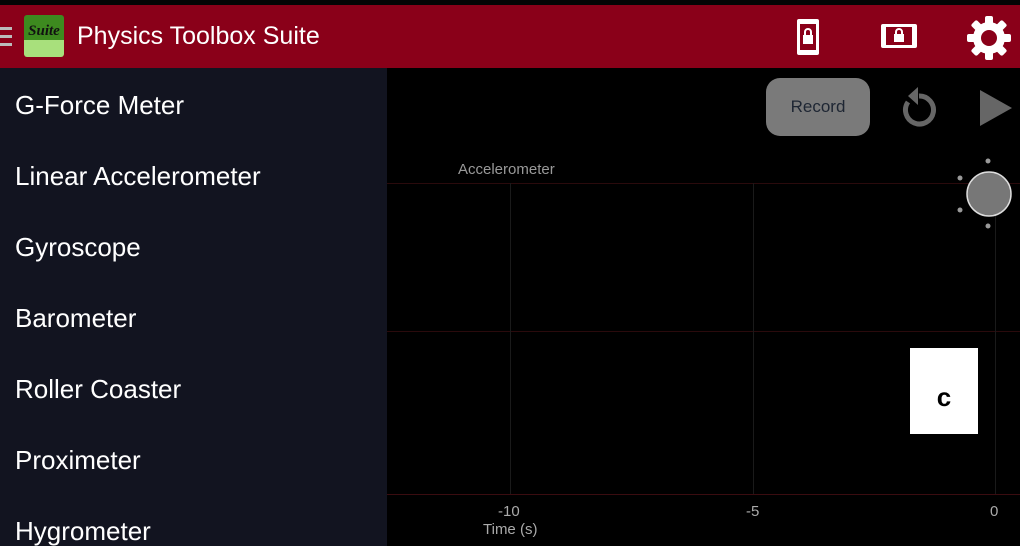  What do you see at coordinates (818, 107) in the screenshot?
I see `record-button: Record` at bounding box center [818, 107].